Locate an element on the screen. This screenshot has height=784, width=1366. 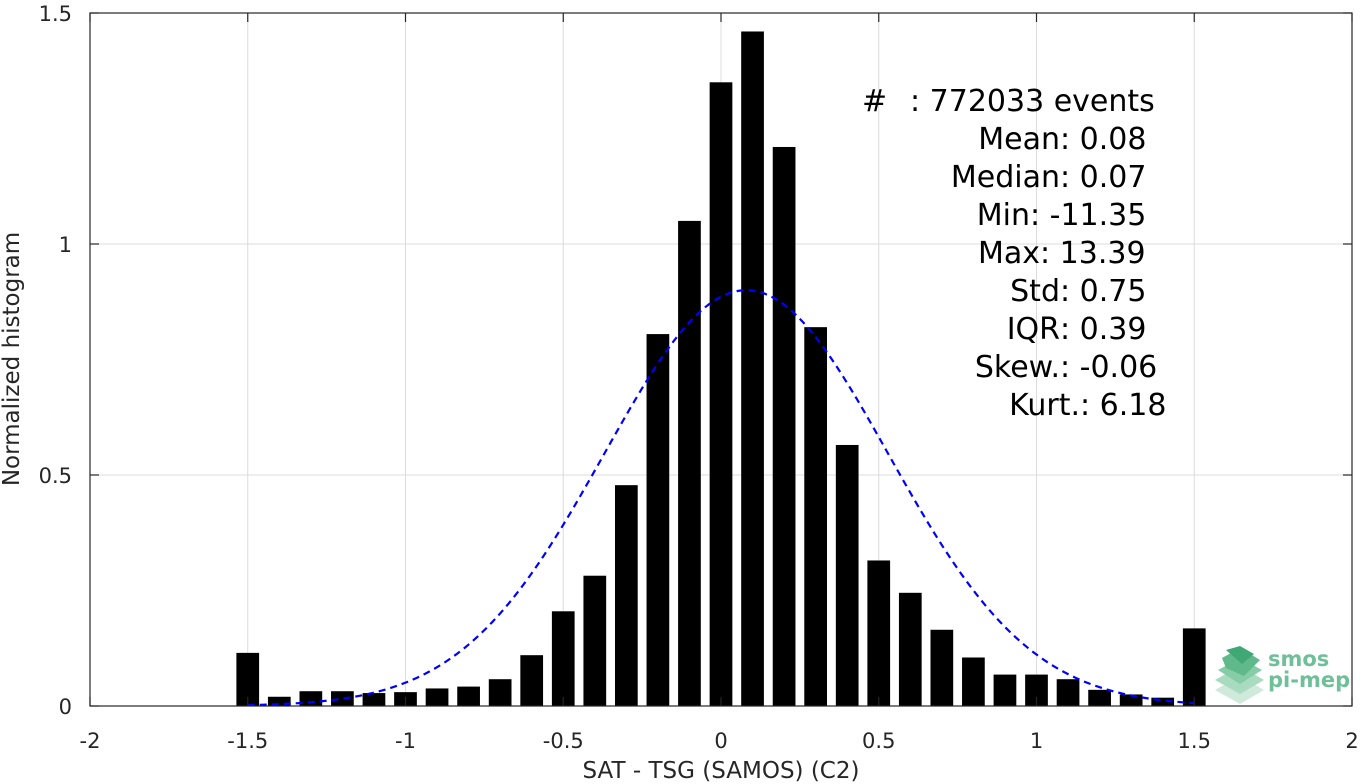
stats-median-value: : 0.07 is located at coordinates (1103, 177).